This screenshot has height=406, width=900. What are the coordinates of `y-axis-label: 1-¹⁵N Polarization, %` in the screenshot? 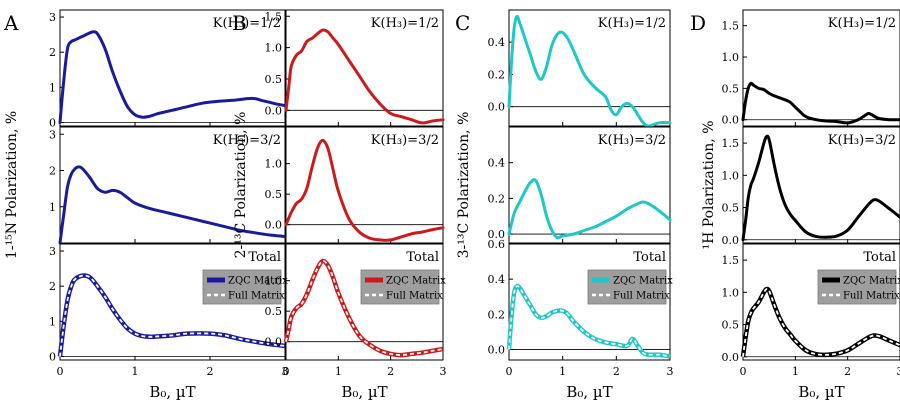 It's located at (12, 185).